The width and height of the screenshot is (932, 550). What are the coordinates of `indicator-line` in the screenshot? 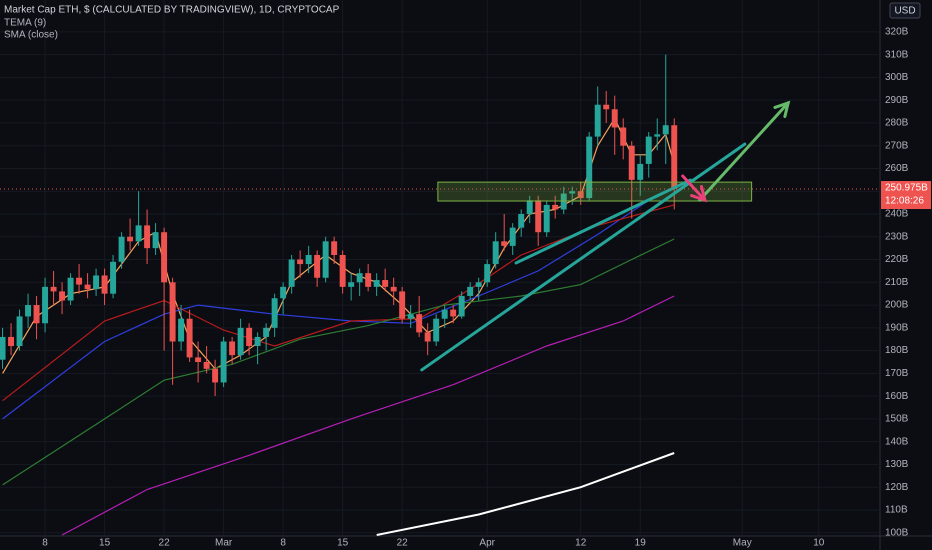 It's located at (525, 494).